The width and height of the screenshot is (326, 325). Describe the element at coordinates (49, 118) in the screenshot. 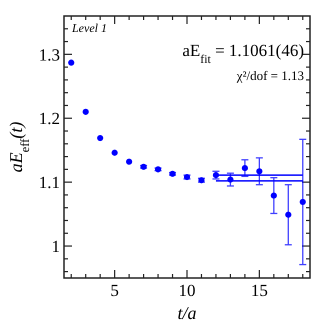

I see `y-tick-label: 1.2` at that location.